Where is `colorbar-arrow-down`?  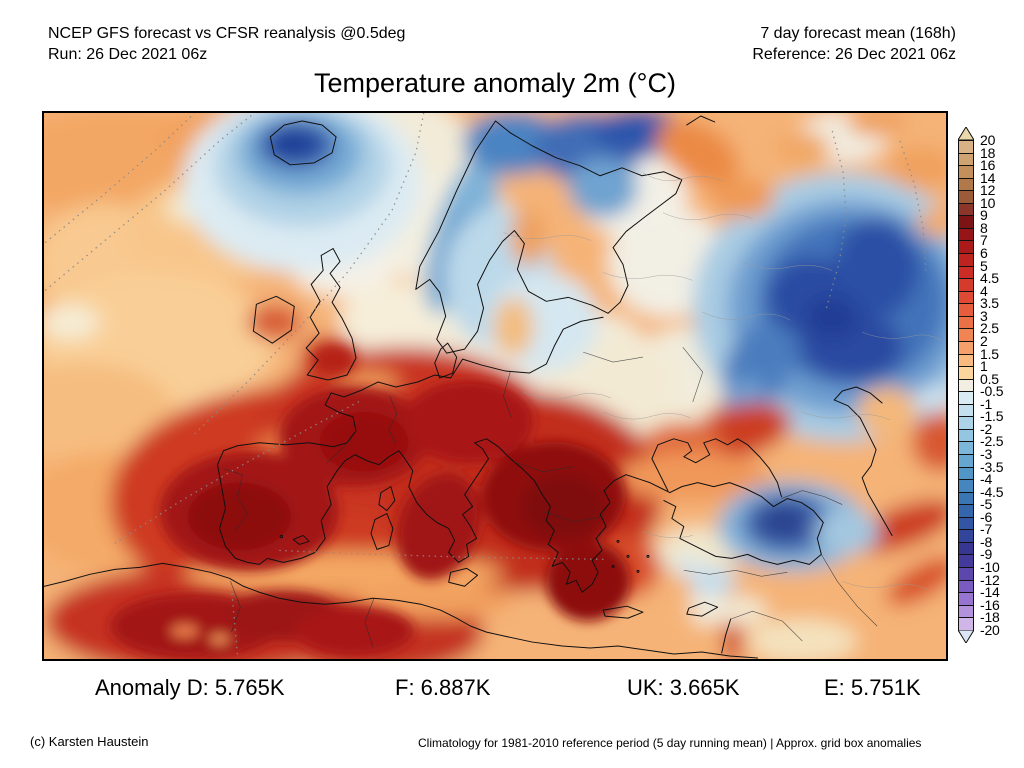 colorbar-arrow-down is located at coordinates (966, 636).